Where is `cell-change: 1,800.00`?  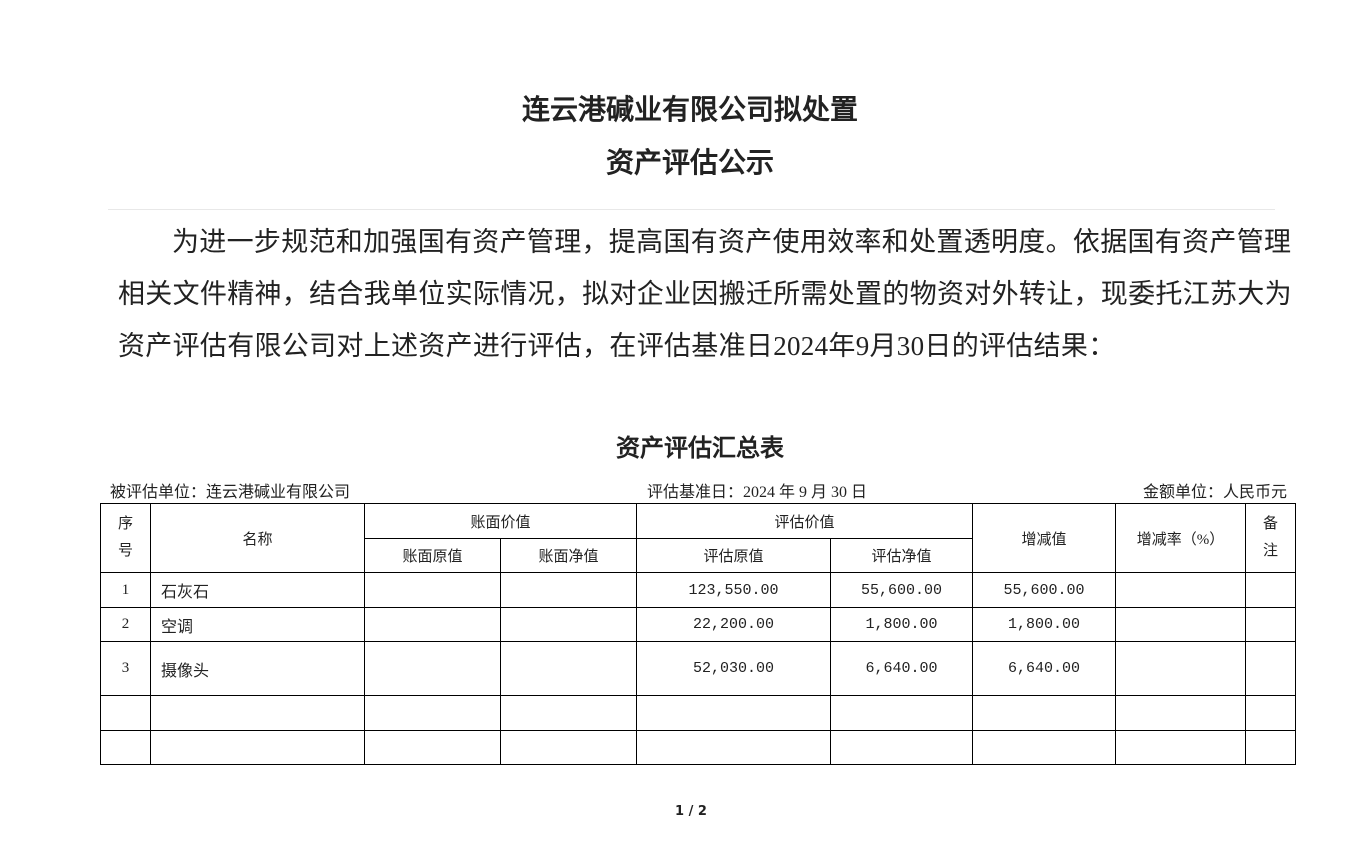
cell-change: 1,800.00 is located at coordinates (1044, 624).